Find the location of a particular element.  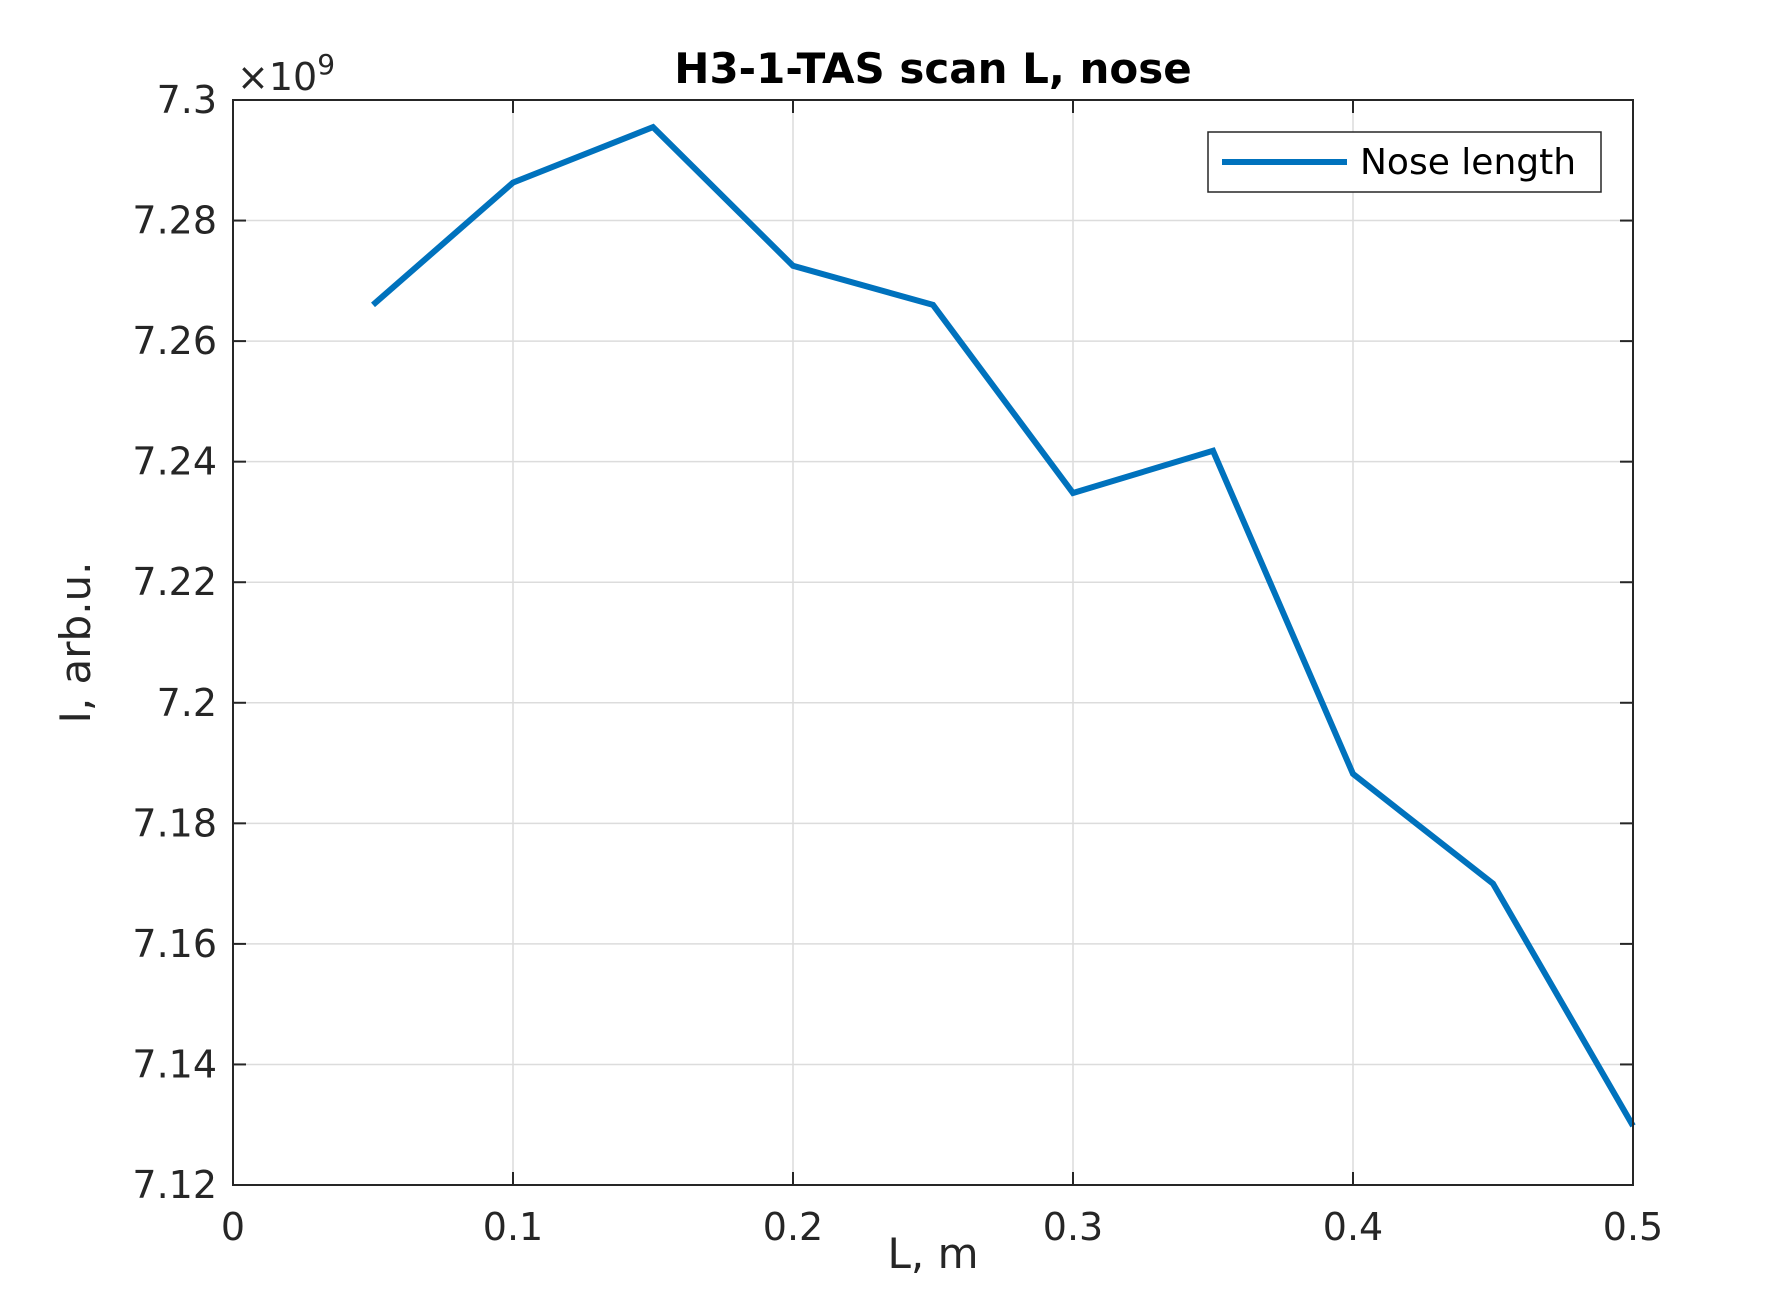

y-tick-label: 7.22 is located at coordinates (174, 582).